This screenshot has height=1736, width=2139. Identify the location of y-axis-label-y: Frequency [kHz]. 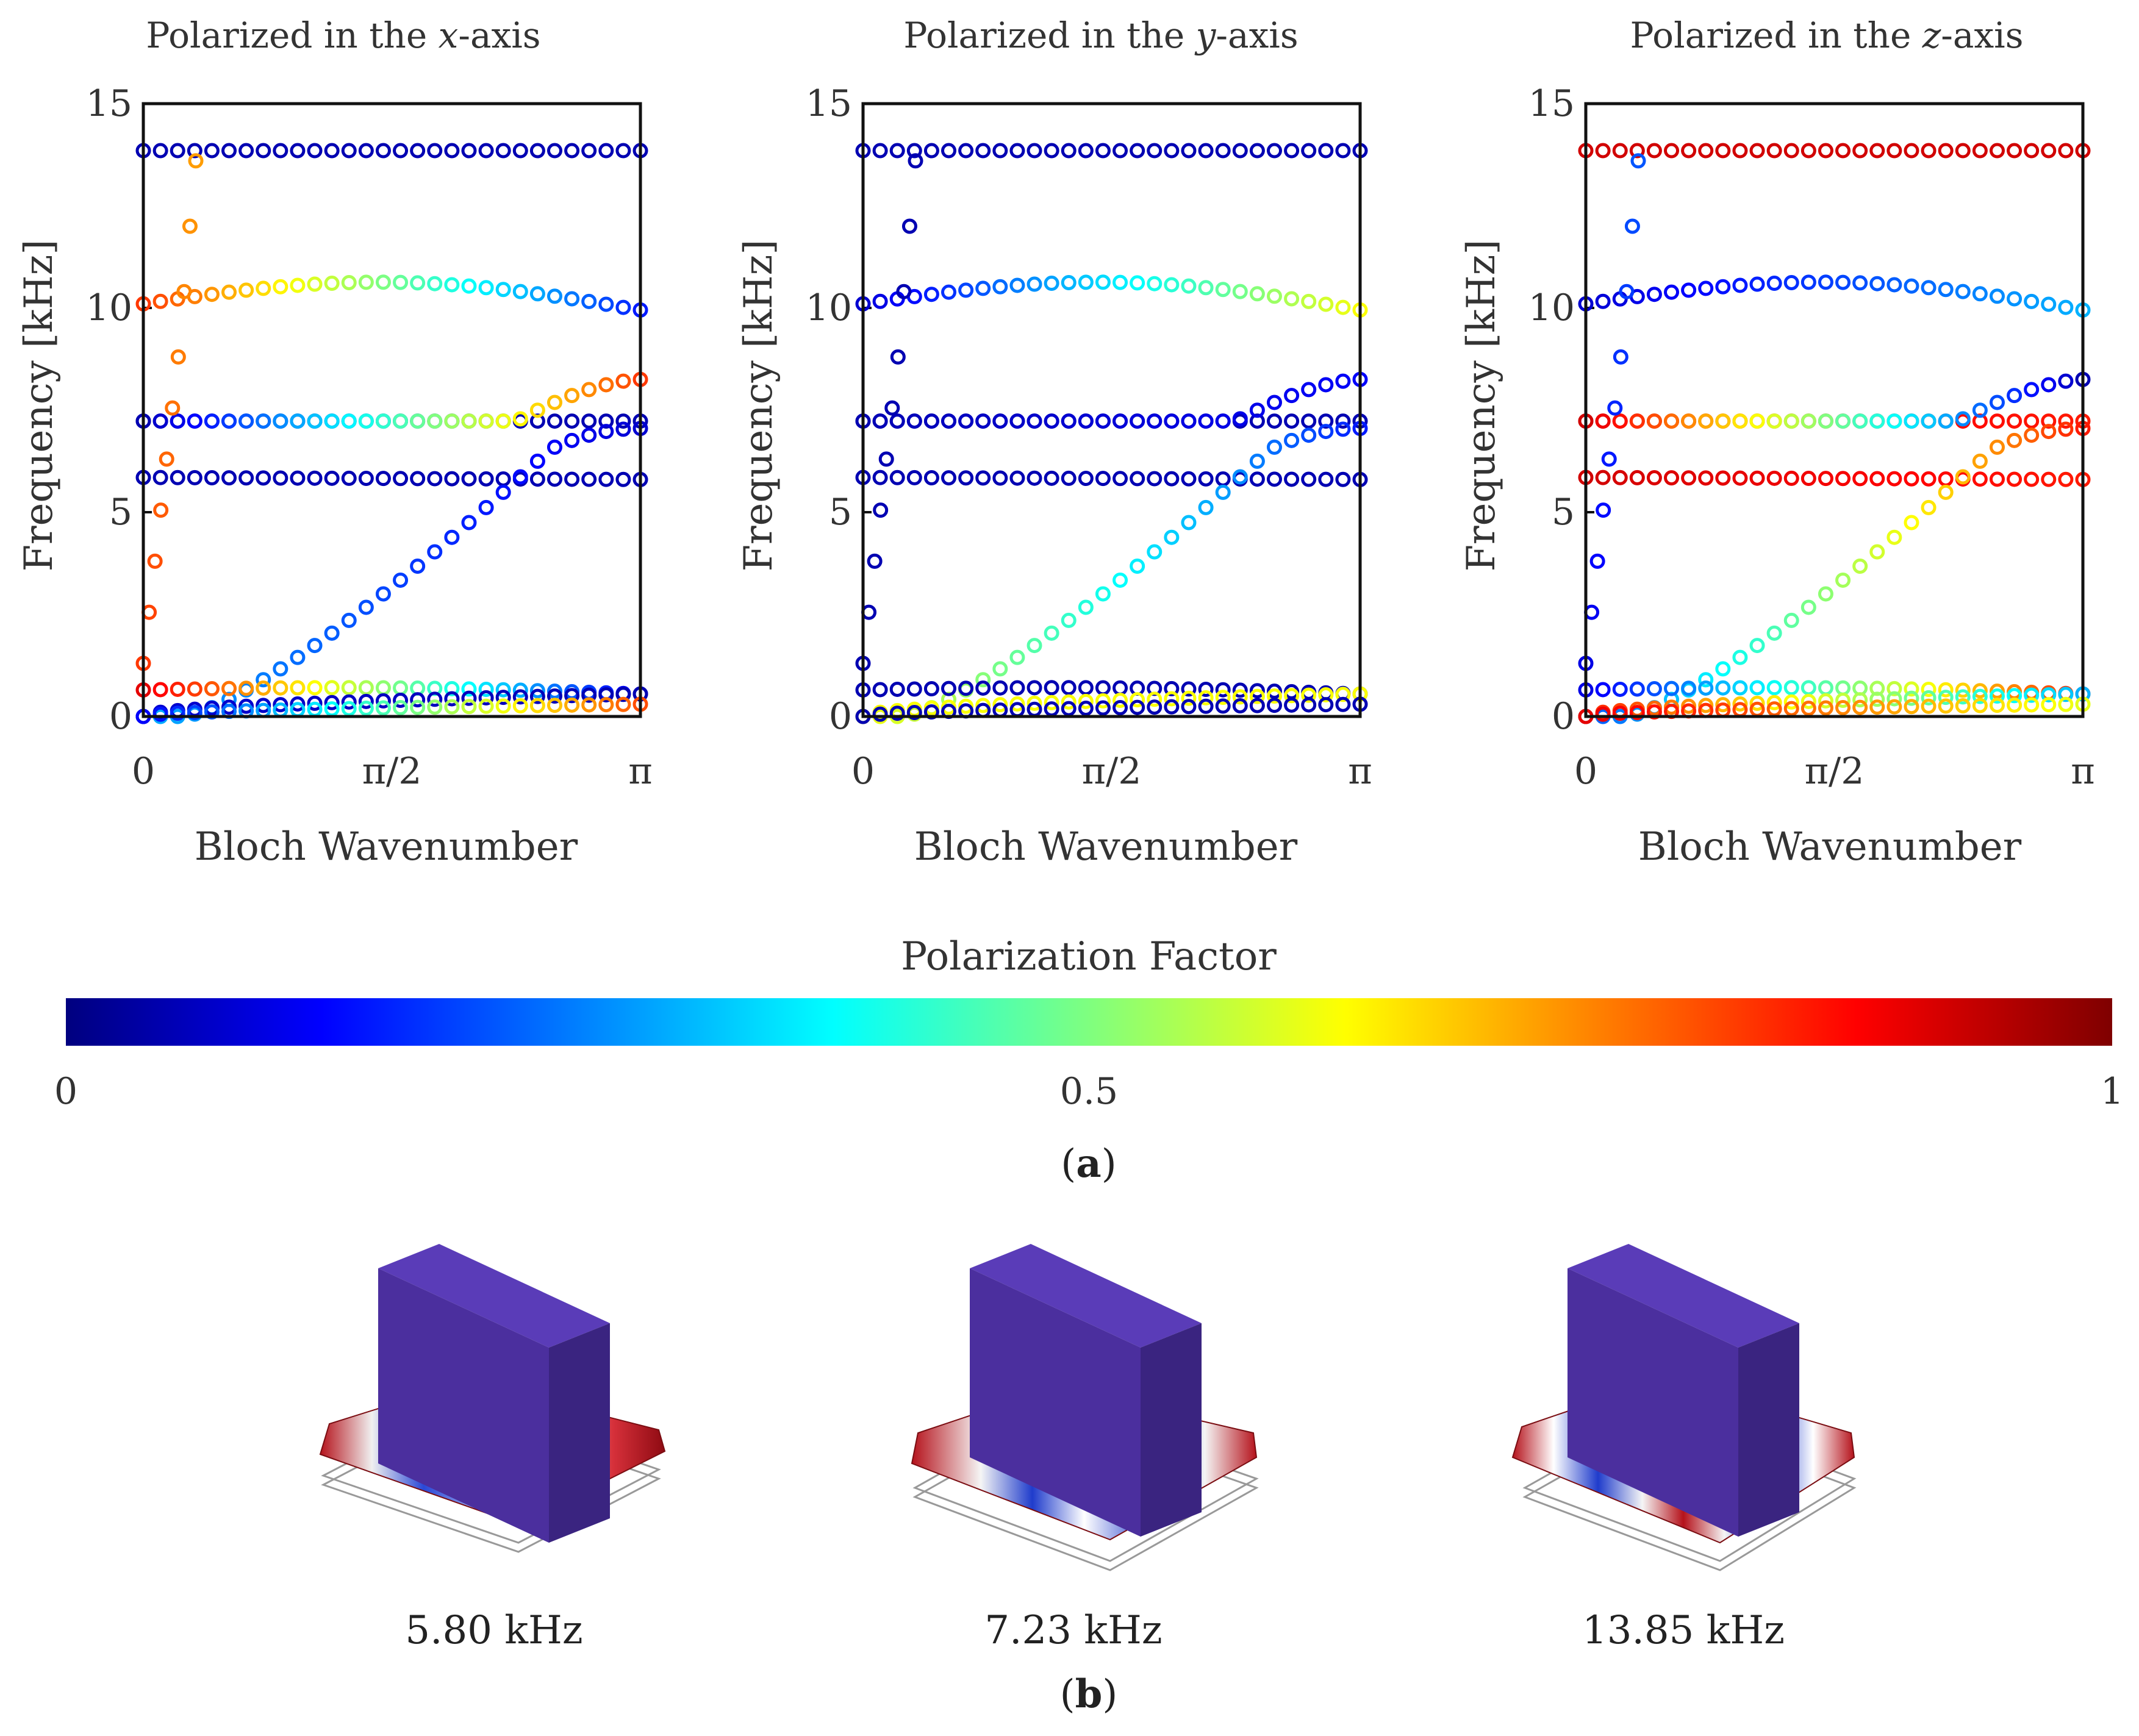
(758, 406).